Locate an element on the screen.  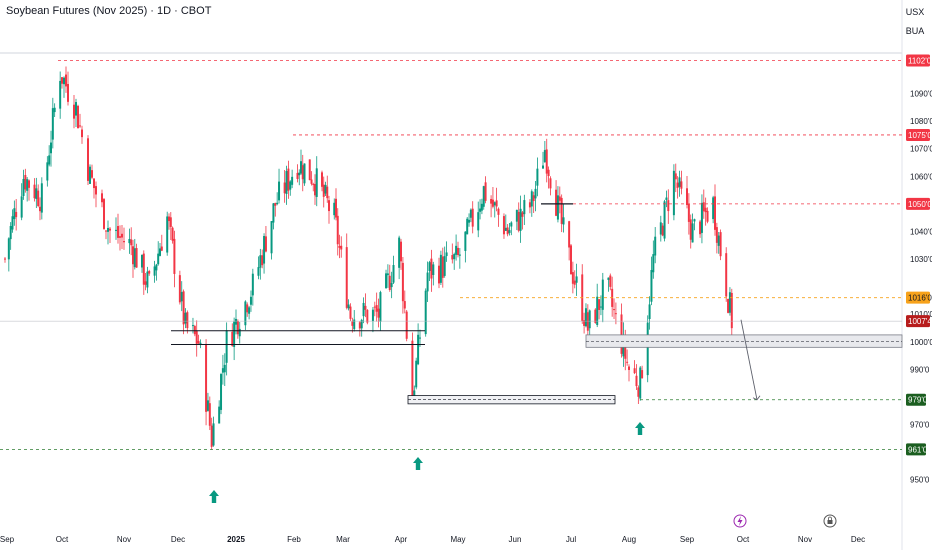
price-label-text: 961'0 is located at coordinates (918, 449).